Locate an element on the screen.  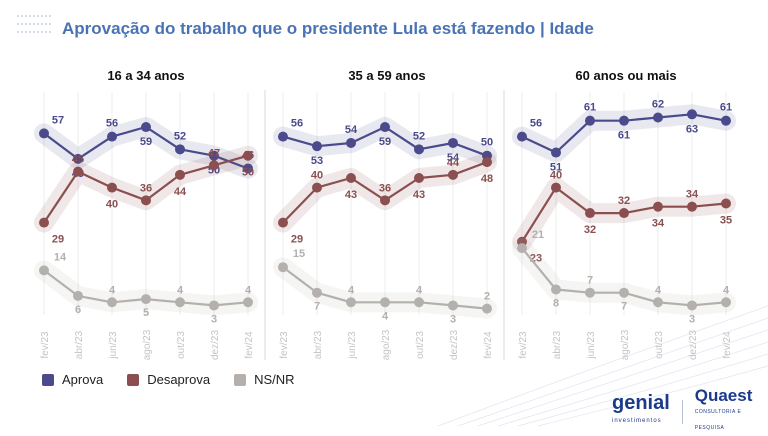
data-label-NS/NR: 14 is located at coordinates (60, 257).